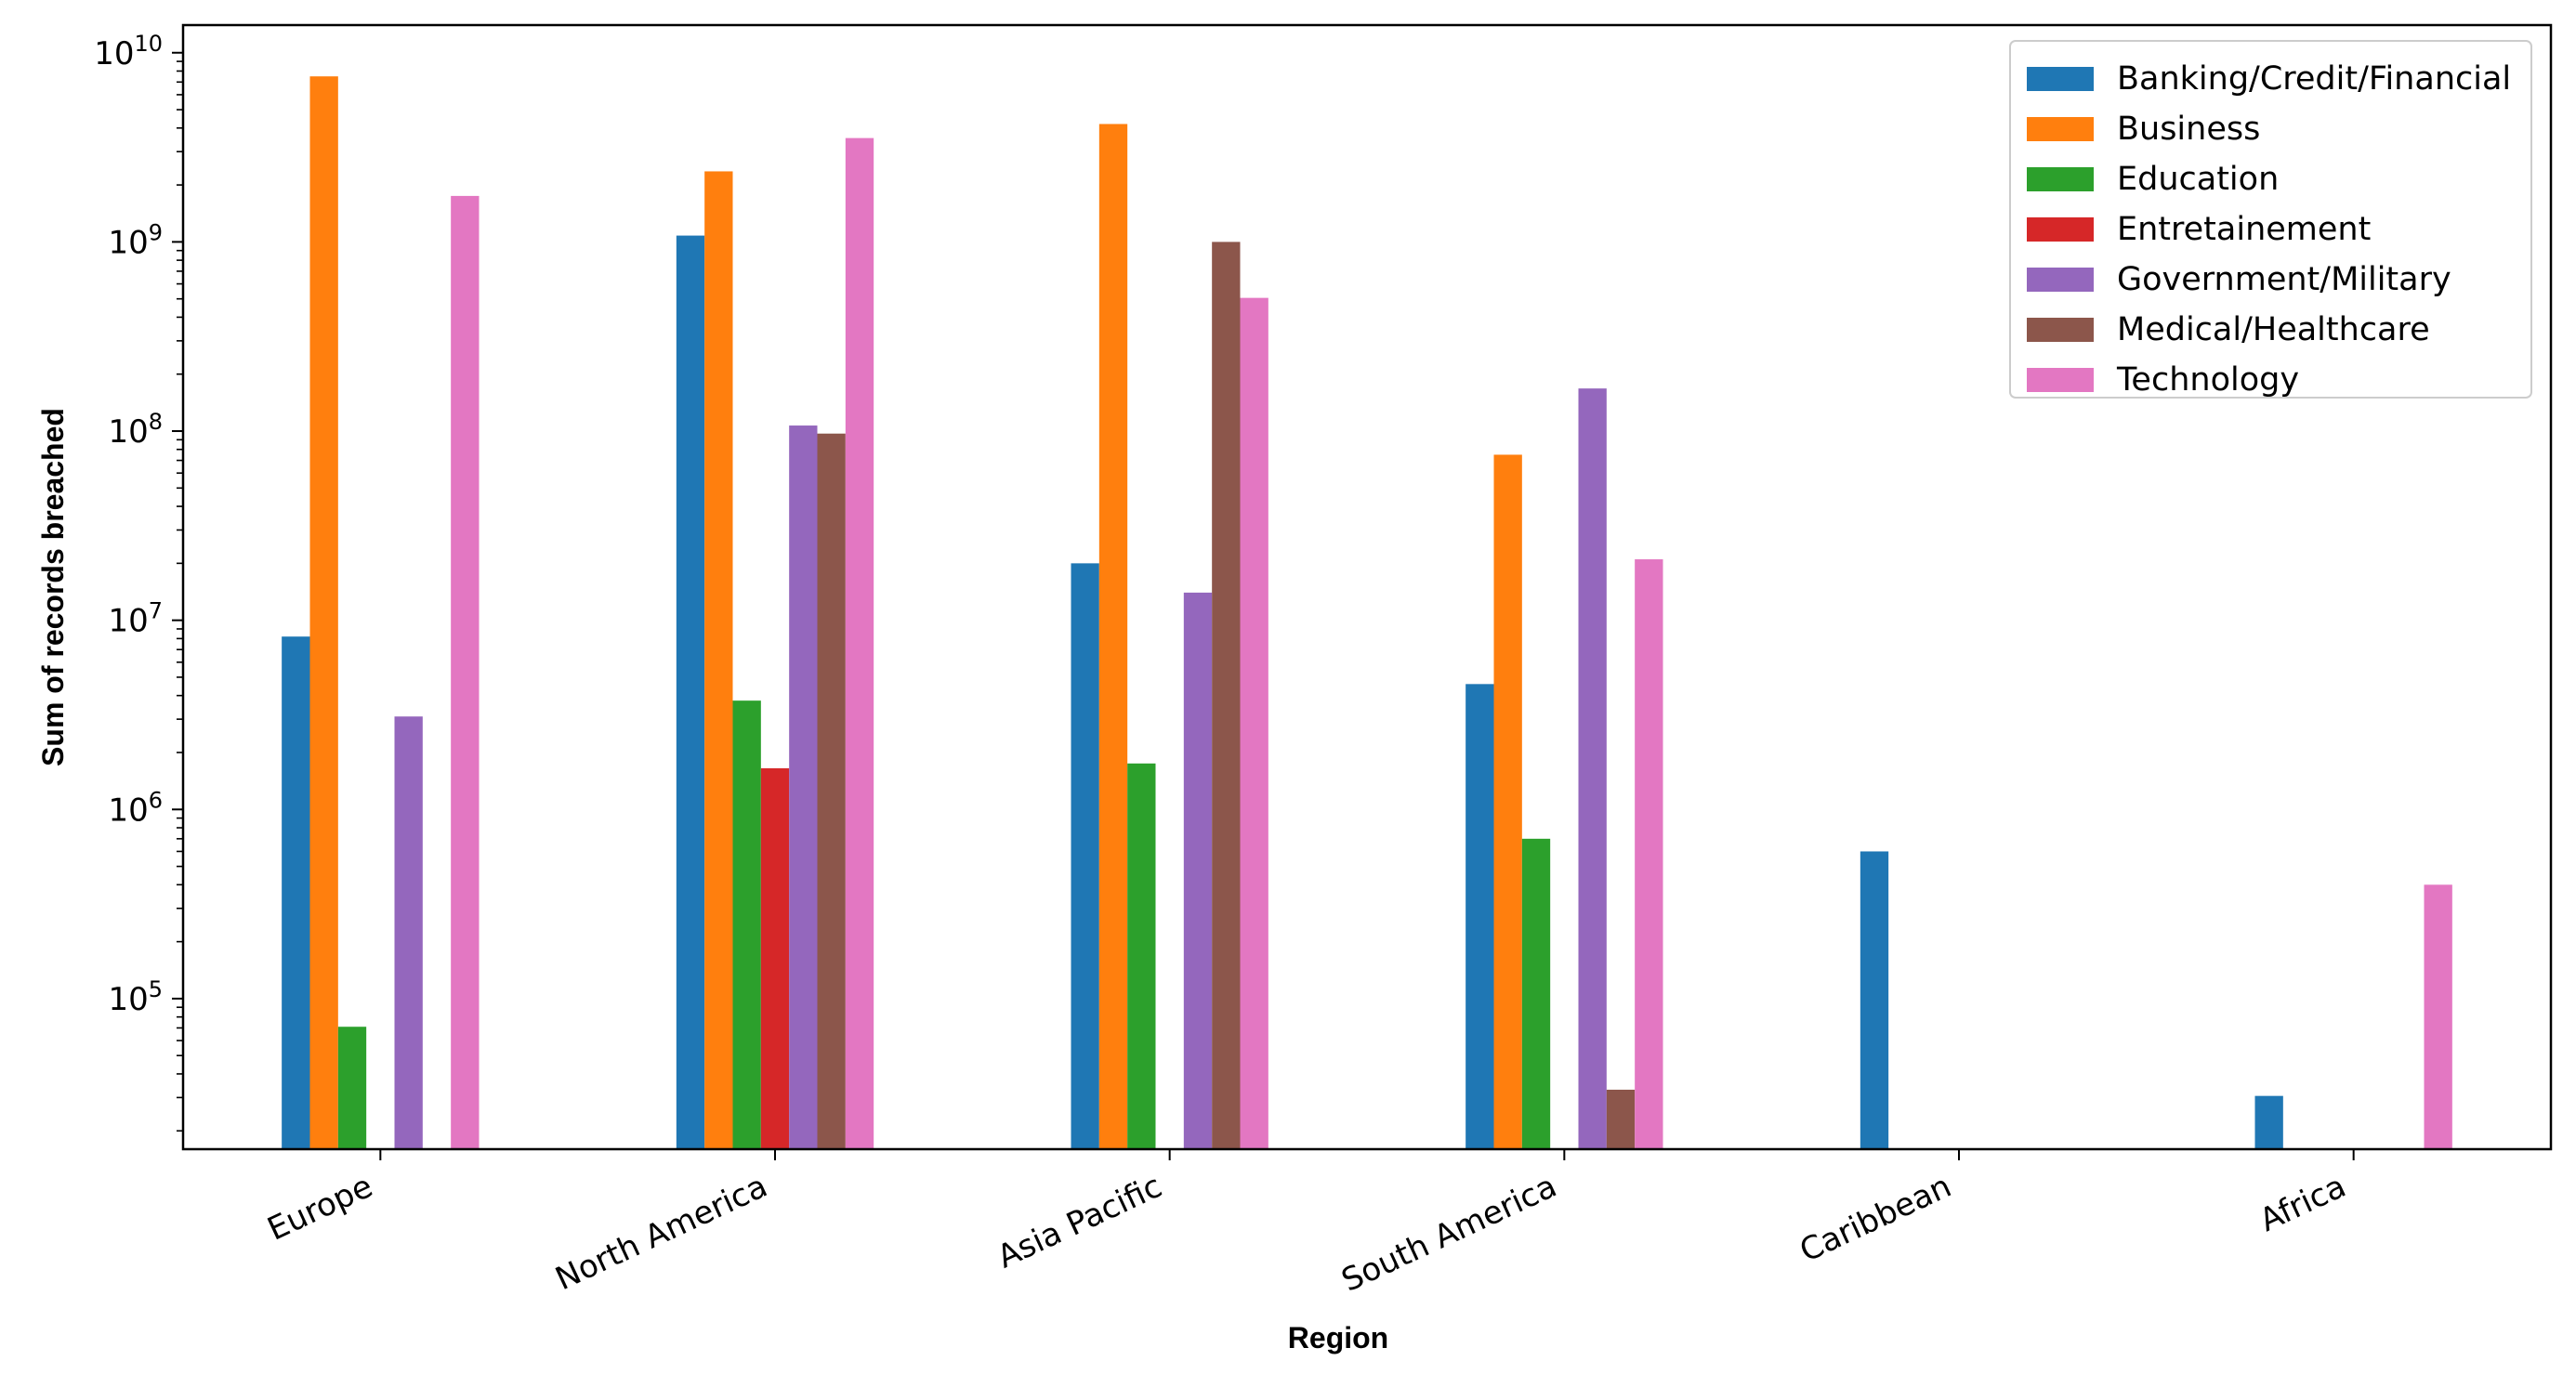 Image resolution: width=2576 pixels, height=1374 pixels. Describe the element at coordinates (138, 581) in the screenshot. I see `y-axis: 10⁵ 10⁶ 10⁷ 10⁸ 10⁹ 10¹⁰` at that location.